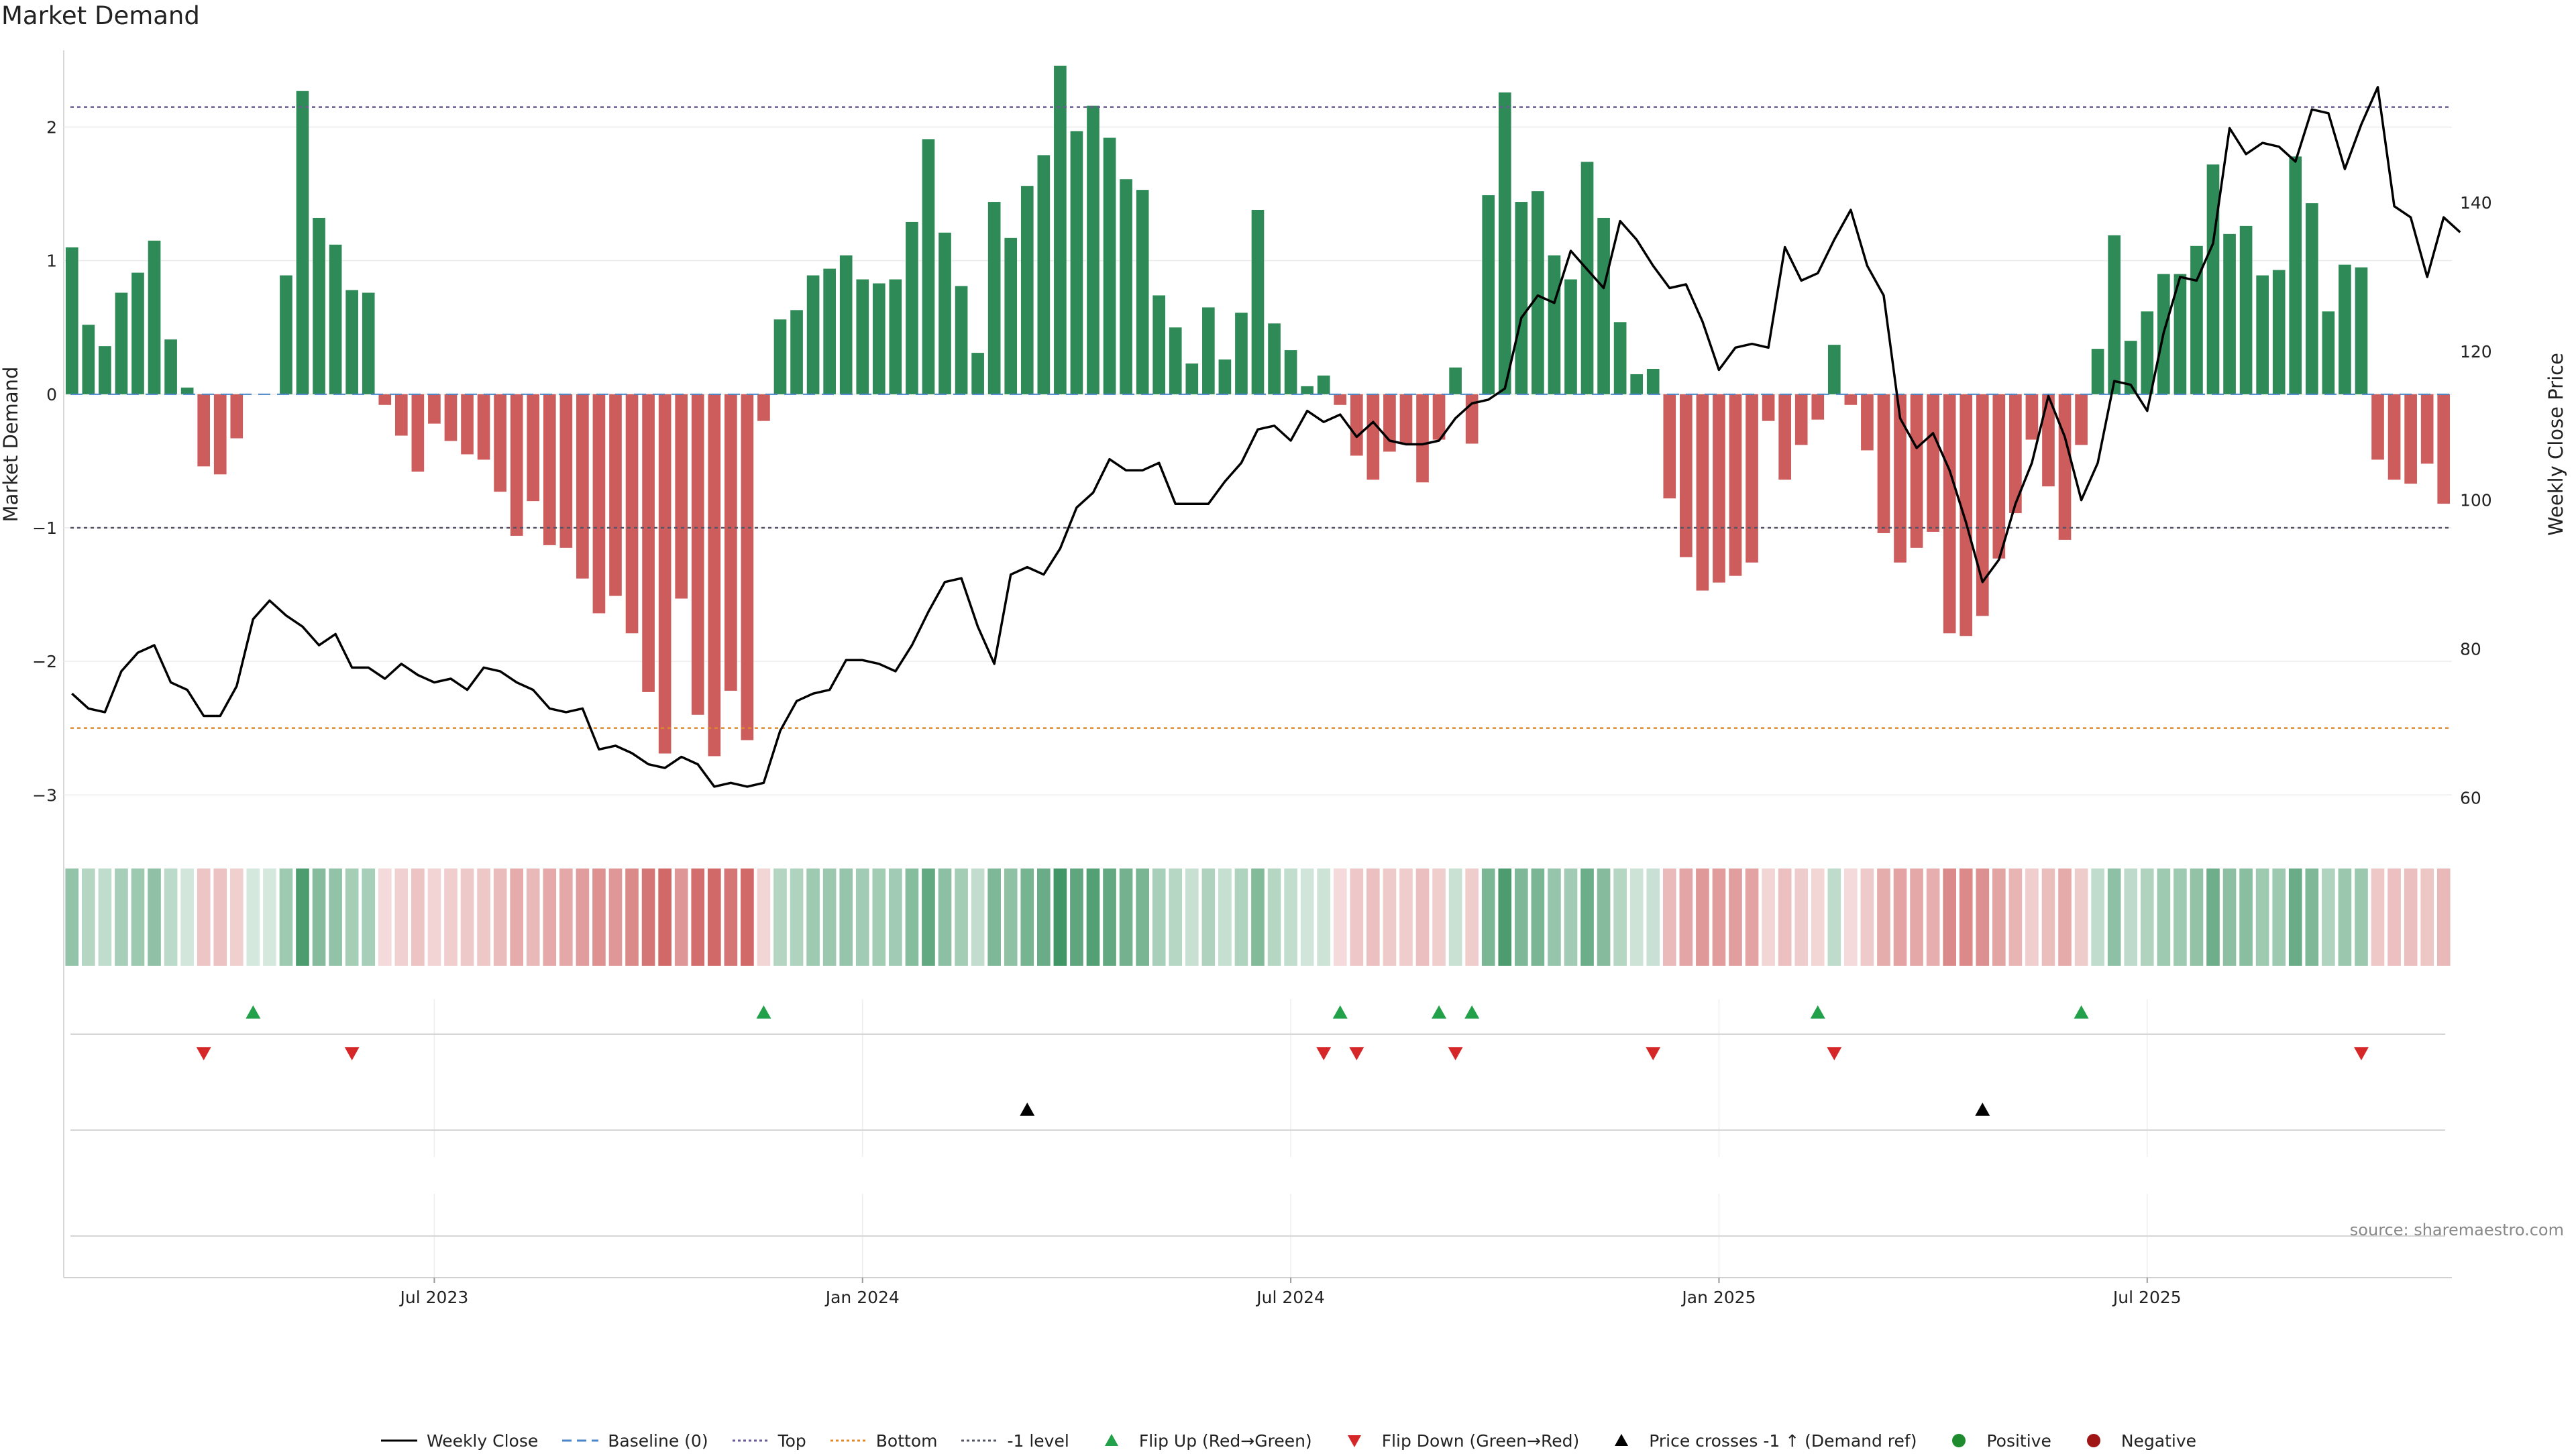 The image size is (2576, 1454). What do you see at coordinates (1027, 1109) in the screenshot?
I see `price-cross-marker` at bounding box center [1027, 1109].